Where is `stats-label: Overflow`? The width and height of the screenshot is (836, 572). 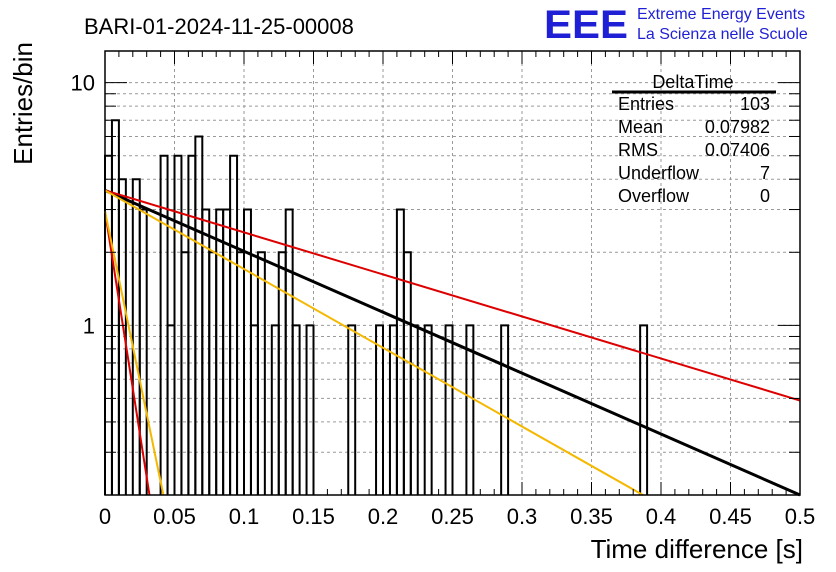
stats-label: Overflow is located at coordinates (654, 196).